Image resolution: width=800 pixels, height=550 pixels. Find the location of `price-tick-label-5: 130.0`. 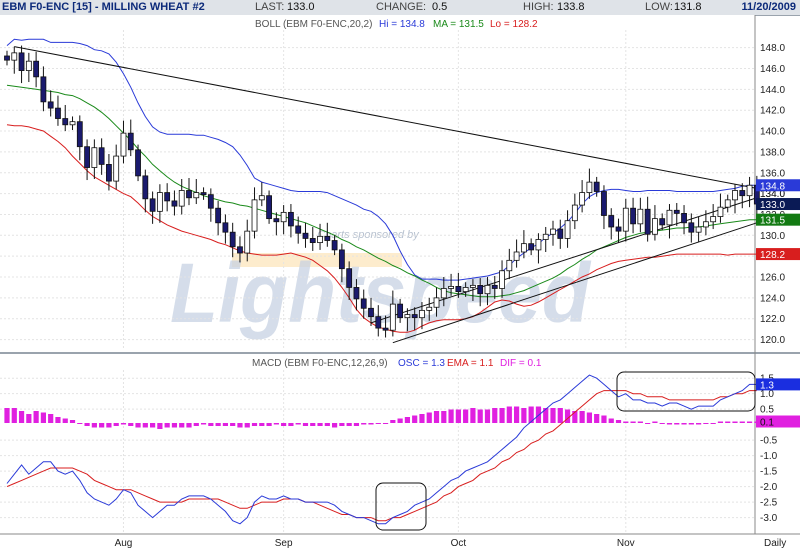

price-tick-label-5: 130.0 is located at coordinates (772, 236).